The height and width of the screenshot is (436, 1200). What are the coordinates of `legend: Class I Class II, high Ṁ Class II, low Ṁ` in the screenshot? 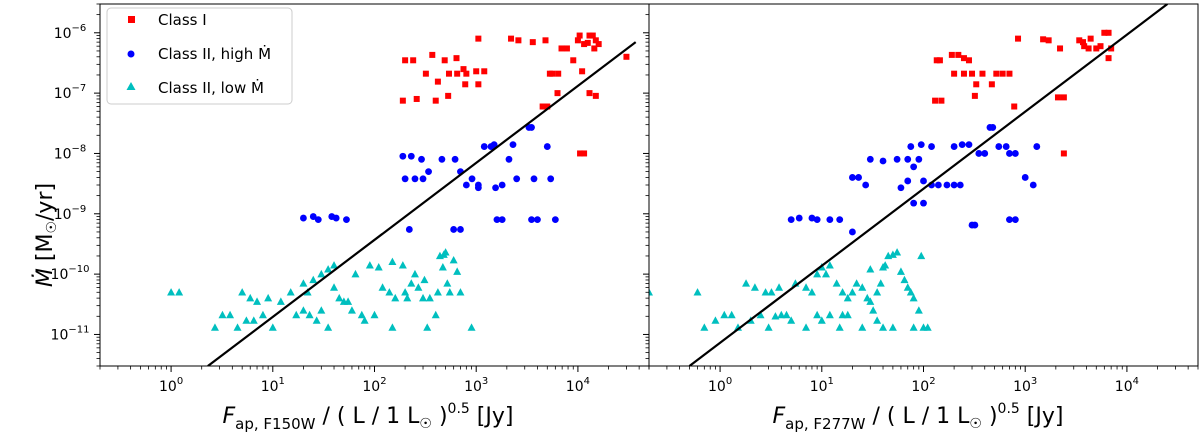 It's located at (199, 56).